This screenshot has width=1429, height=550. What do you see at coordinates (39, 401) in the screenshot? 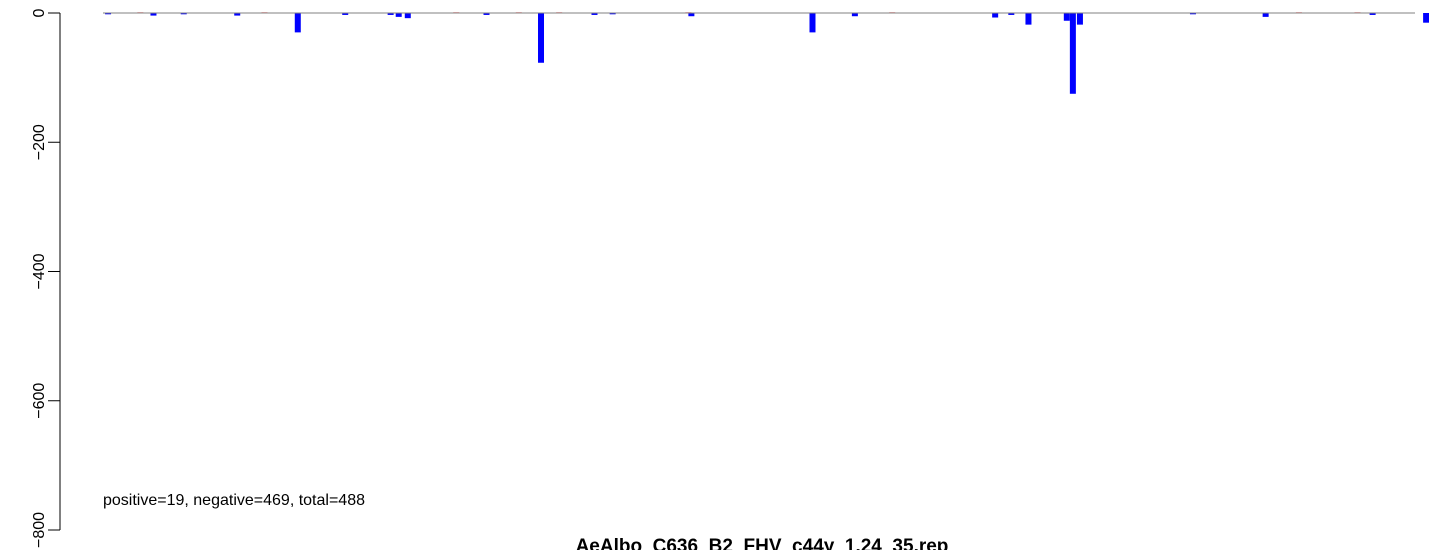
I see `y-tick-label: −600` at bounding box center [39, 401].